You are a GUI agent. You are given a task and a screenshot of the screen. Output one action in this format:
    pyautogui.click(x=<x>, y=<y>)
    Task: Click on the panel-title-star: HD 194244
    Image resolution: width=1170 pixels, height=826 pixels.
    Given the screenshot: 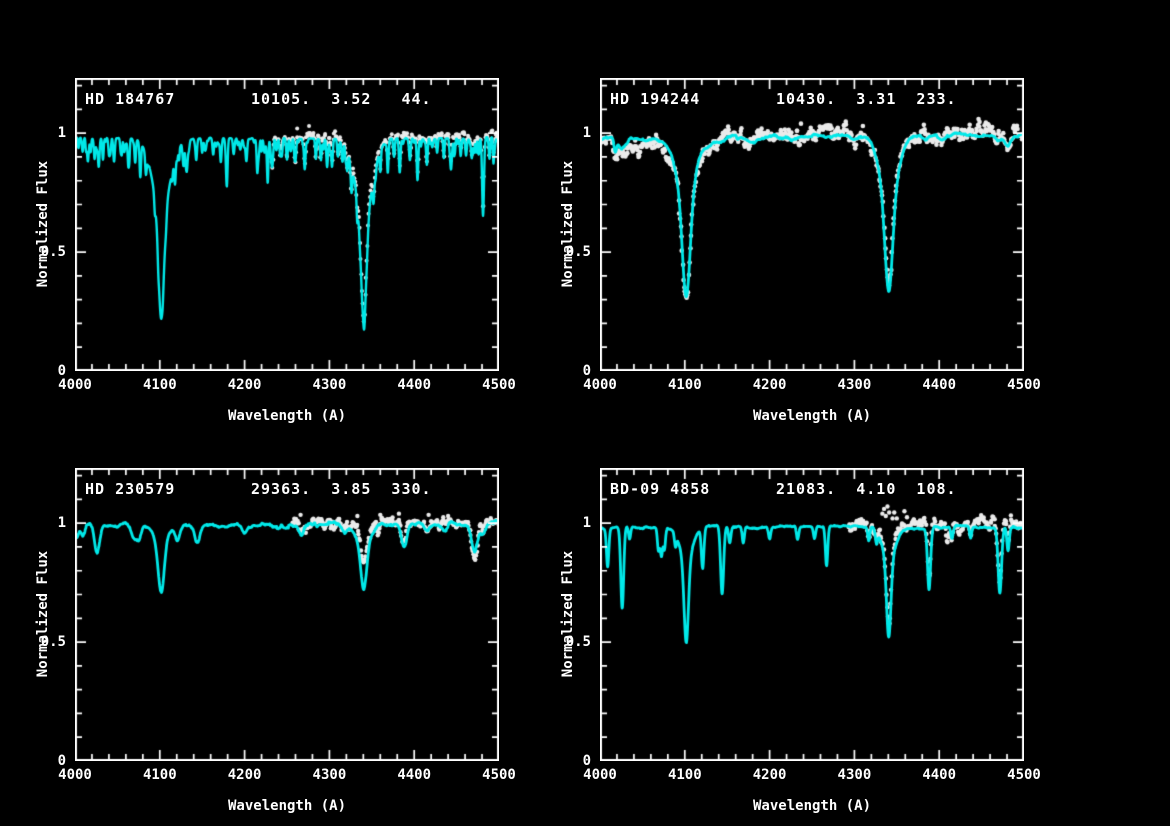 What is the action you would take?
    pyautogui.click(x=655, y=99)
    